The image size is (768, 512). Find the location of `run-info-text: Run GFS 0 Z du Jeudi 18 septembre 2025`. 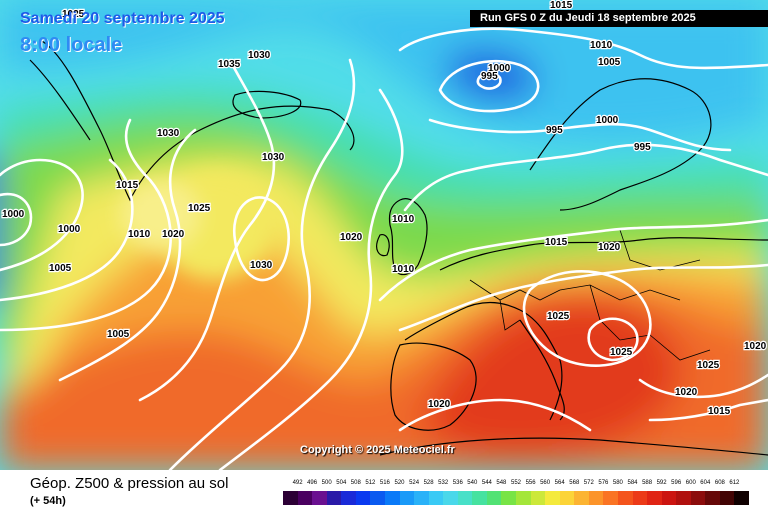

run-info-text: Run GFS 0 Z du Jeudi 18 septembre 2025 is located at coordinates (588, 18).